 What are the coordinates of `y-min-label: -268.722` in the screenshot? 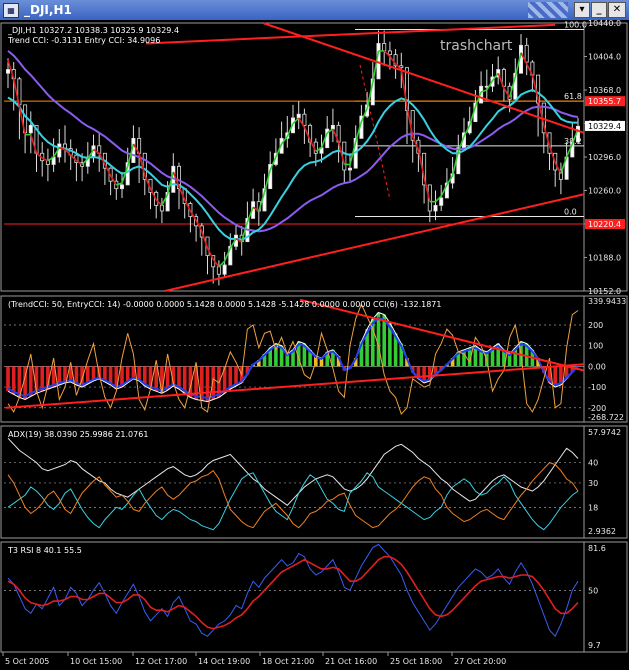 It's located at (606, 417).